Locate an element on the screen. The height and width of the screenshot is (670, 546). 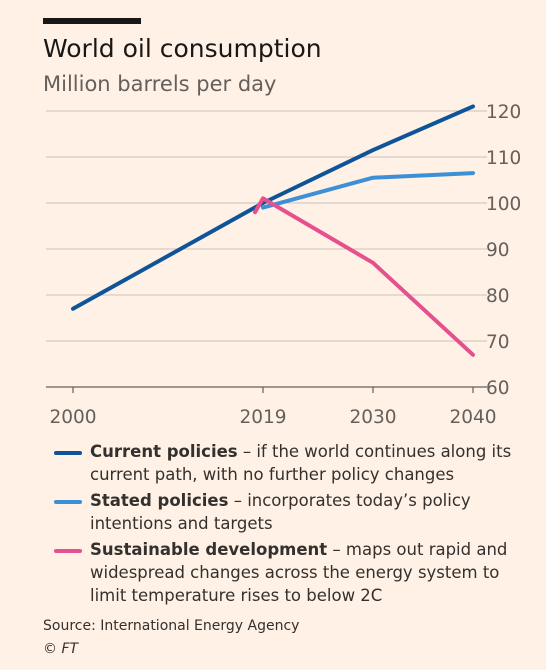
chart-subtitle: Million barrels per day is located at coordinates (160, 84).